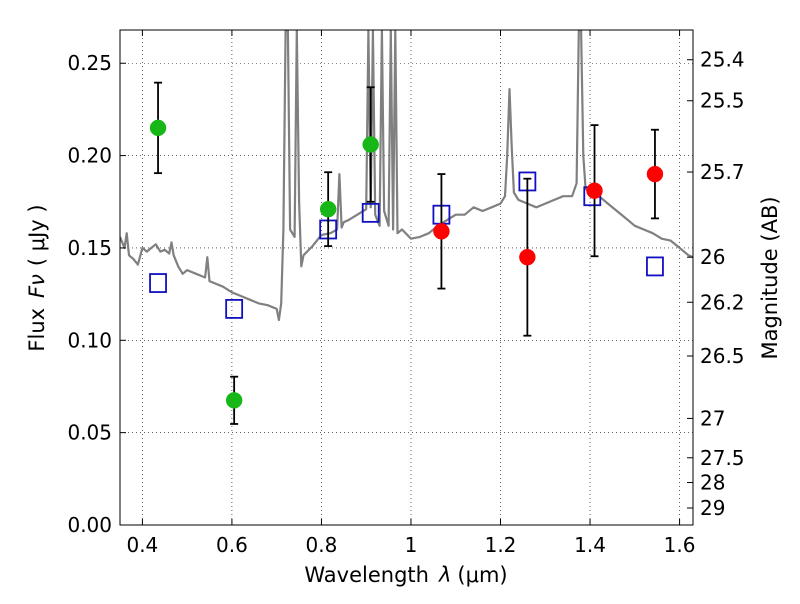 Image resolution: width=800 pixels, height=604 pixels. I want to click on x-tick-label: 1.4, so click(590, 545).